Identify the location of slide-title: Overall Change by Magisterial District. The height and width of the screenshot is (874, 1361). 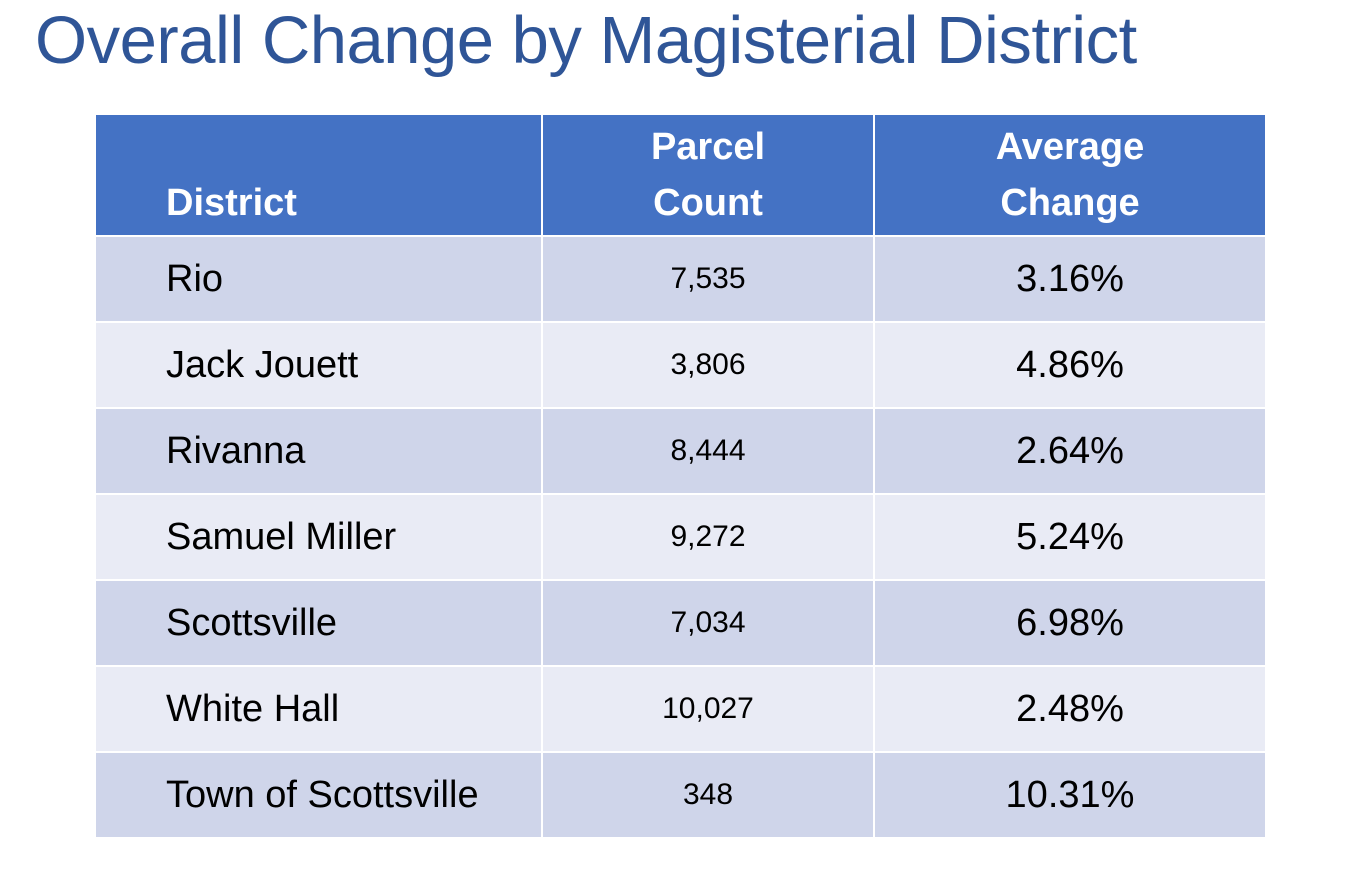
(586, 40).